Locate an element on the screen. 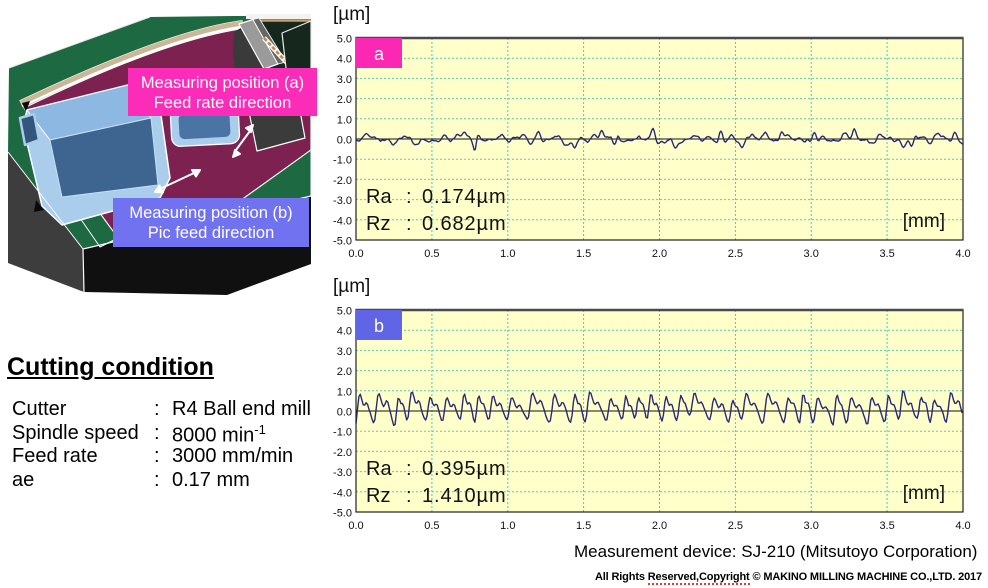  svg-text: Rz:0.682µm is located at coordinates (436, 224).